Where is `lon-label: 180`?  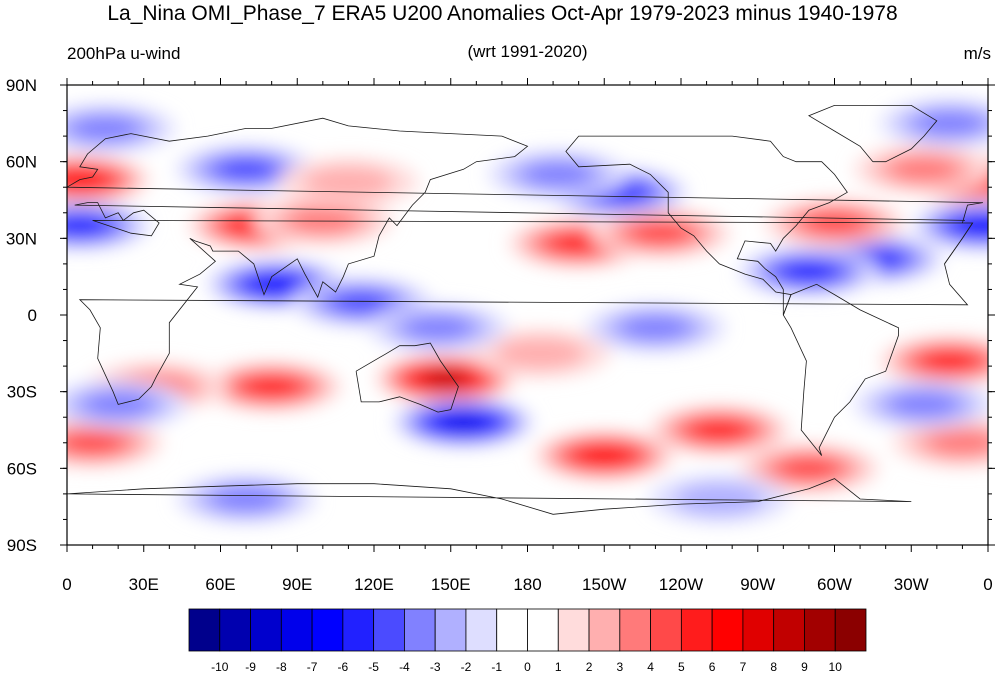
lon-label: 180 is located at coordinates (527, 584).